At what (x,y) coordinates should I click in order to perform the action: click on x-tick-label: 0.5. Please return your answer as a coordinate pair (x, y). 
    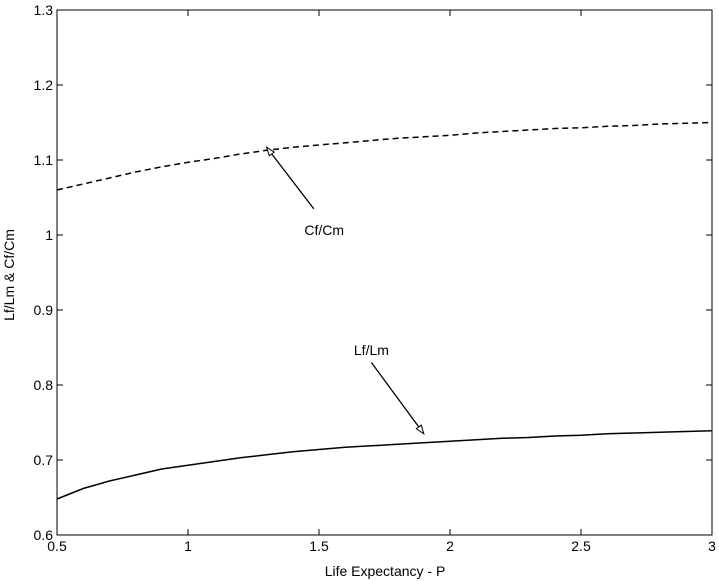
    Looking at the image, I should click on (57, 546).